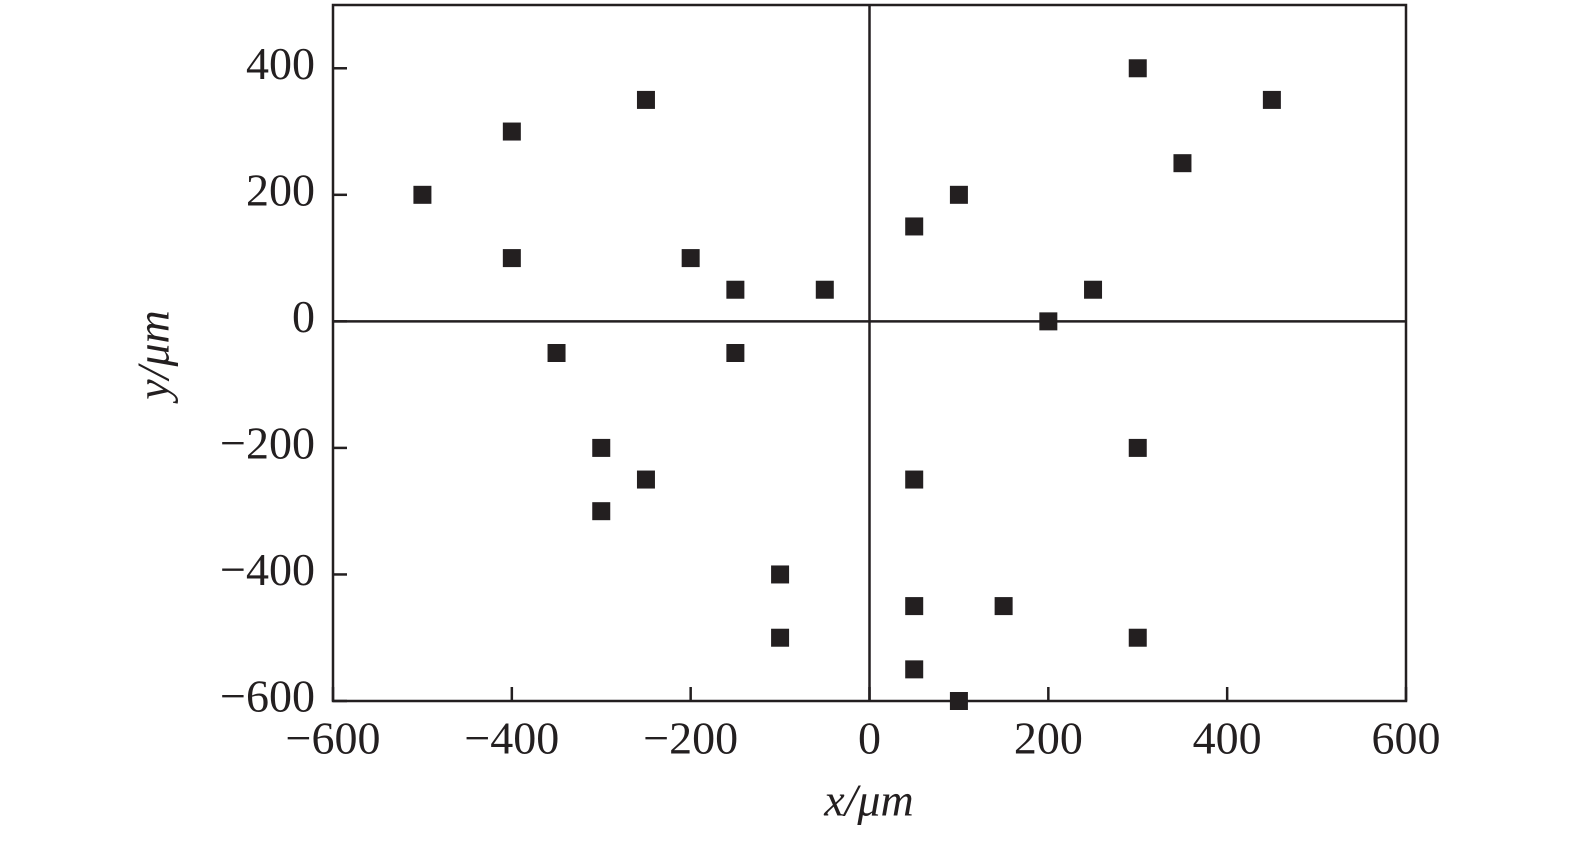  Describe the element at coordinates (1048, 738) in the screenshot. I see `x-tick-label: 200` at that location.